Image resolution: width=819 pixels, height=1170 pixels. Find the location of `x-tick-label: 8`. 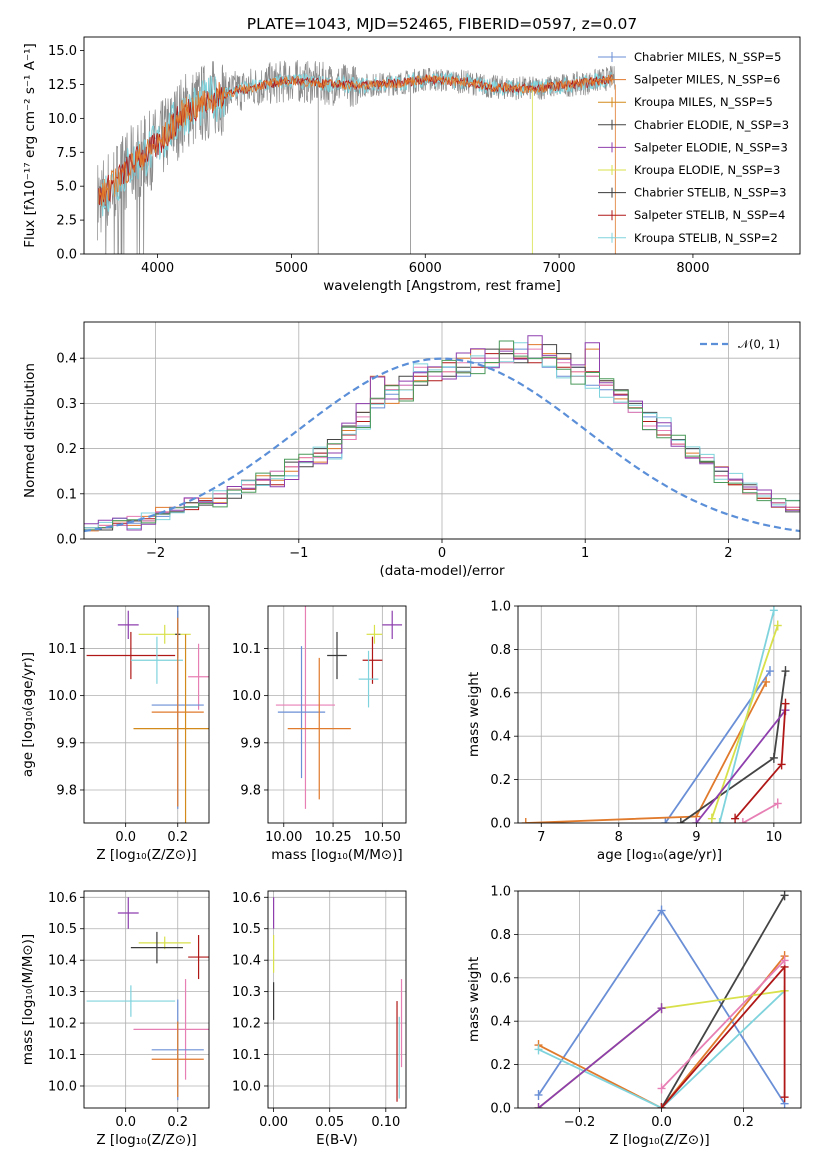

x-tick-label: 8 is located at coordinates (619, 837).